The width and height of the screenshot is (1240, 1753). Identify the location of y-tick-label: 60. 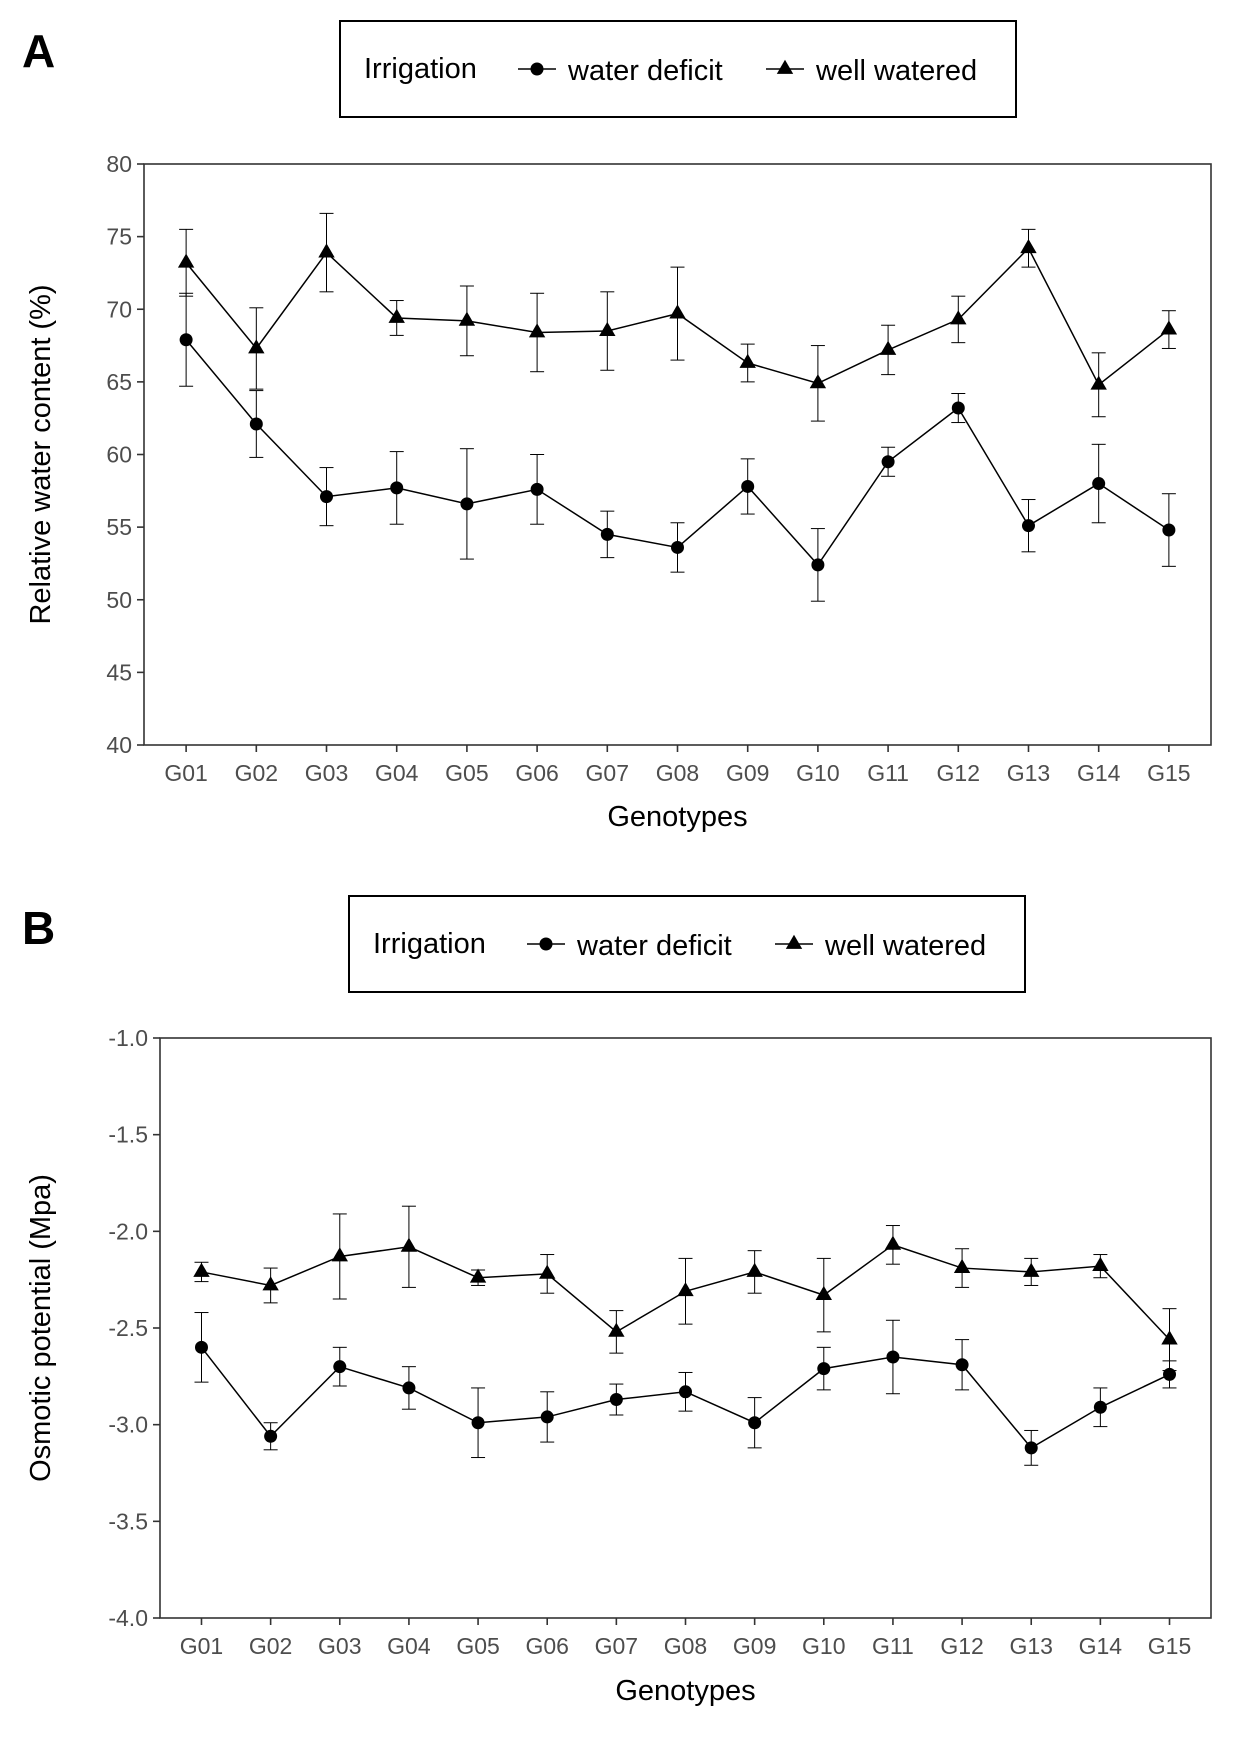
(119, 455).